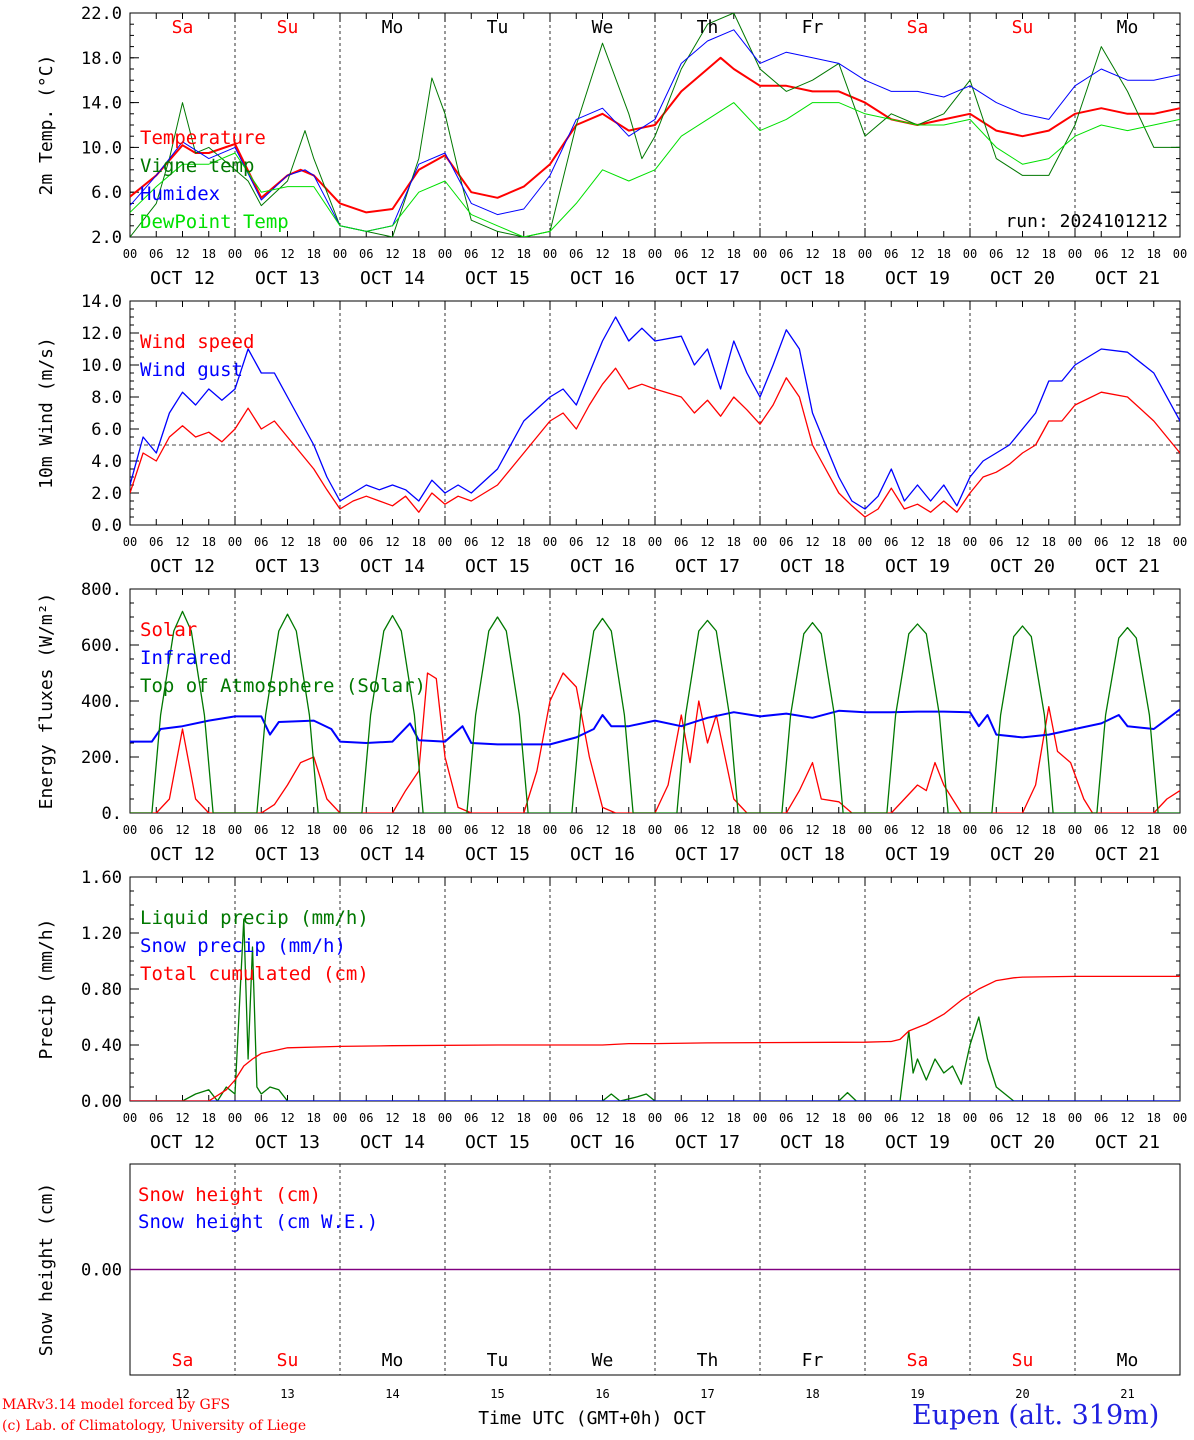 This screenshot has width=1194, height=1440. I want to click on date-label: OCT 20, so click(1022, 1142).